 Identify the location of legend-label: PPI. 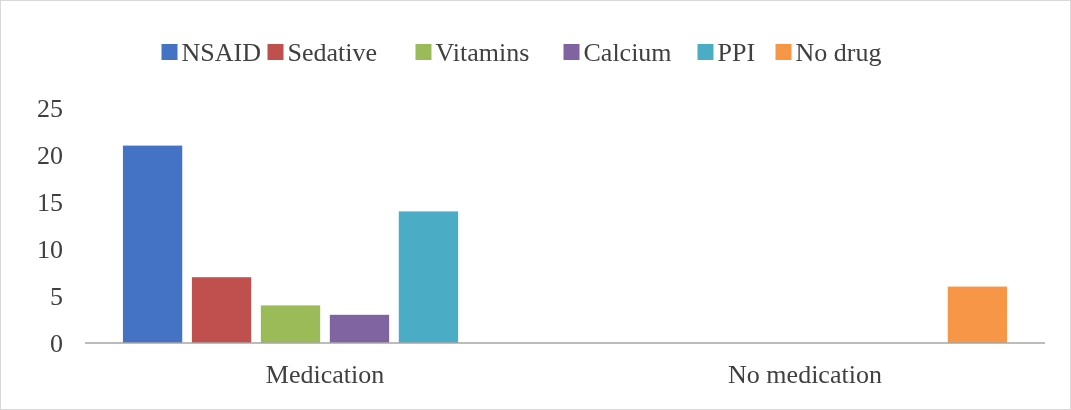
(736, 53).